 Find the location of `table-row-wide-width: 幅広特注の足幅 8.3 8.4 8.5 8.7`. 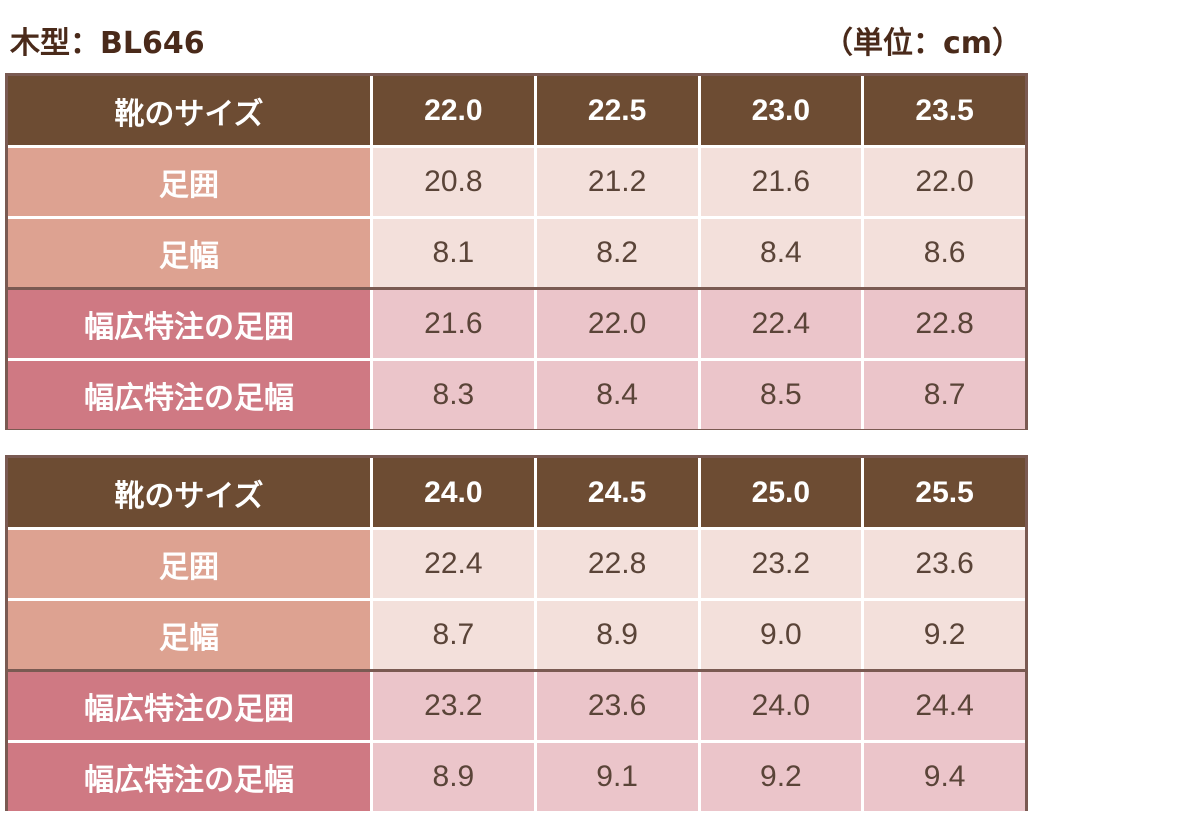

table-row-wide-width: 幅広特注の足幅 8.3 8.4 8.5 8.7 is located at coordinates (516, 393).